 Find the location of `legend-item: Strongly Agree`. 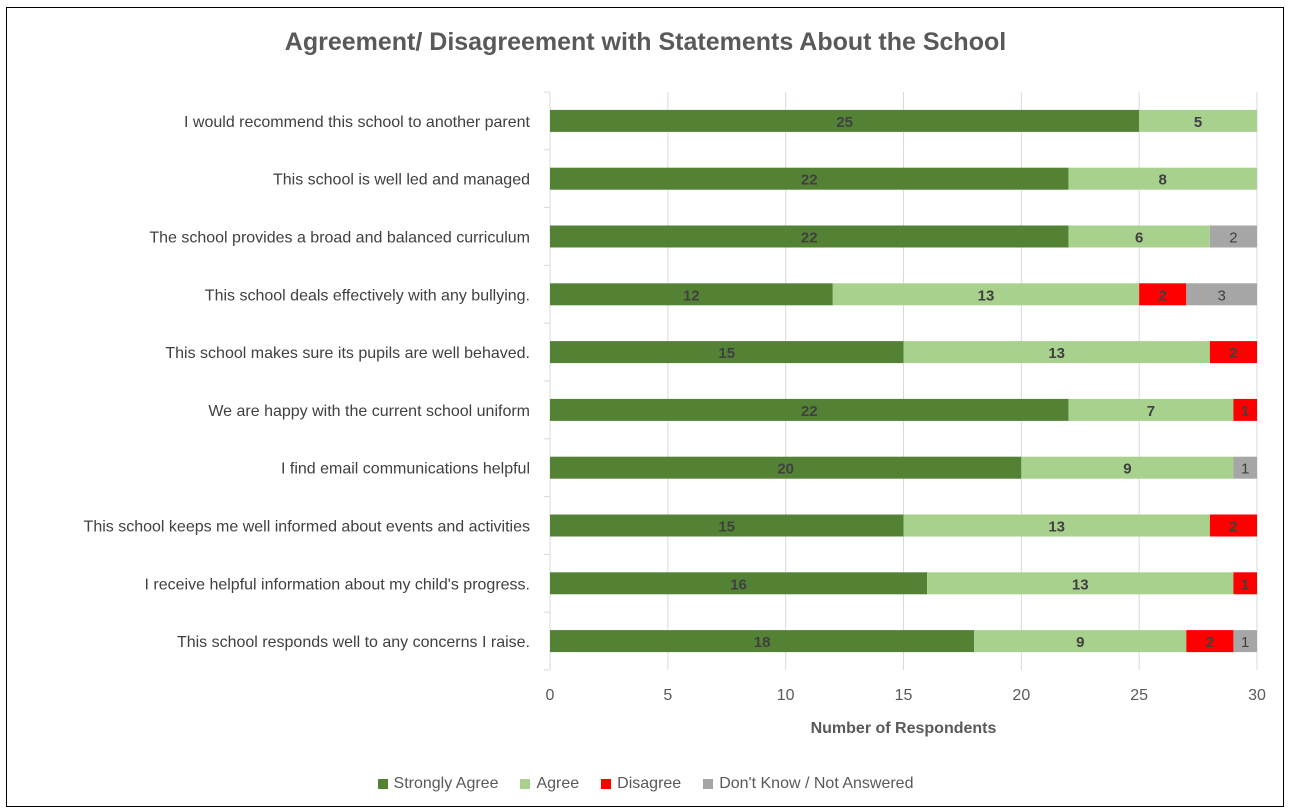

legend-item: Strongly Agree is located at coordinates (438, 784).